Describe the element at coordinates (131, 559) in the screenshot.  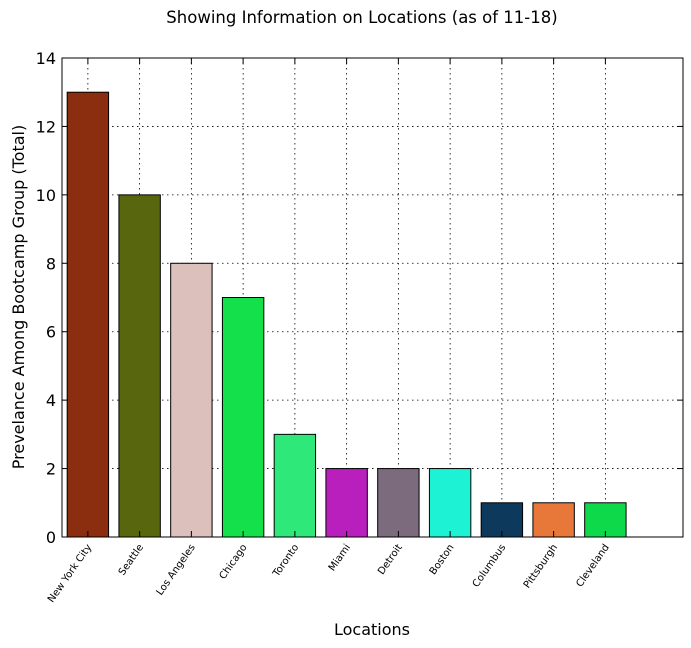
I see `x-tick-label: Seattle` at that location.